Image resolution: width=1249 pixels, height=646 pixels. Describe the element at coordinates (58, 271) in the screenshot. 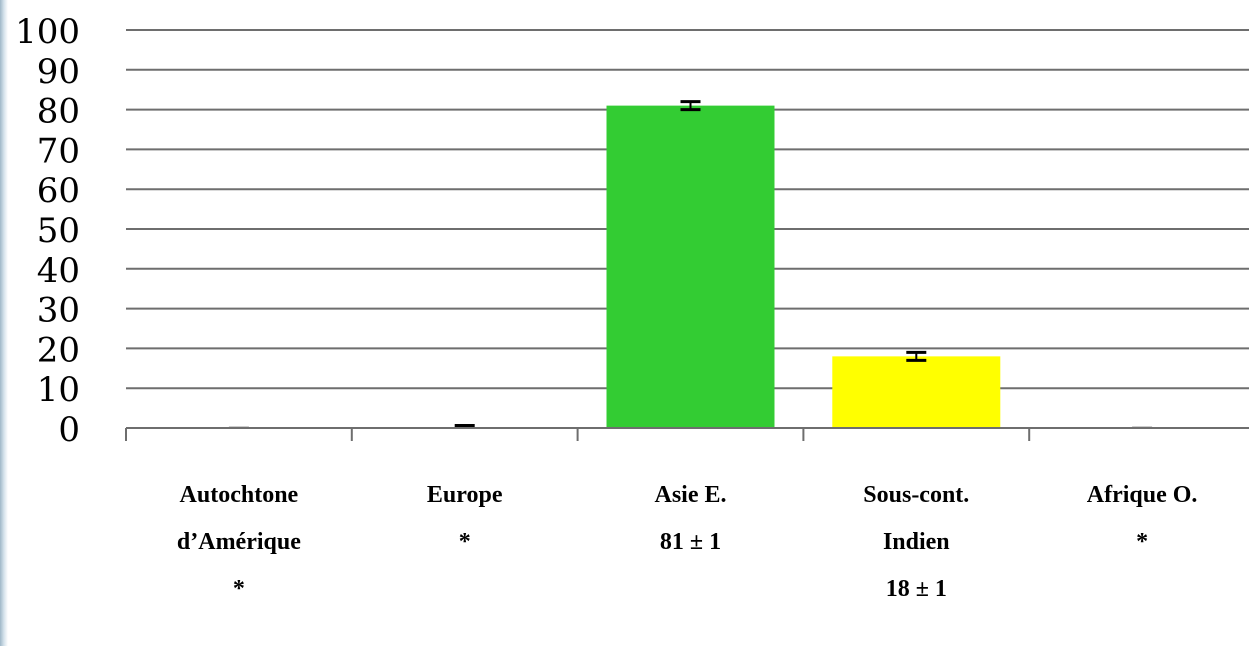

I see `y-tick-label: 40` at that location.